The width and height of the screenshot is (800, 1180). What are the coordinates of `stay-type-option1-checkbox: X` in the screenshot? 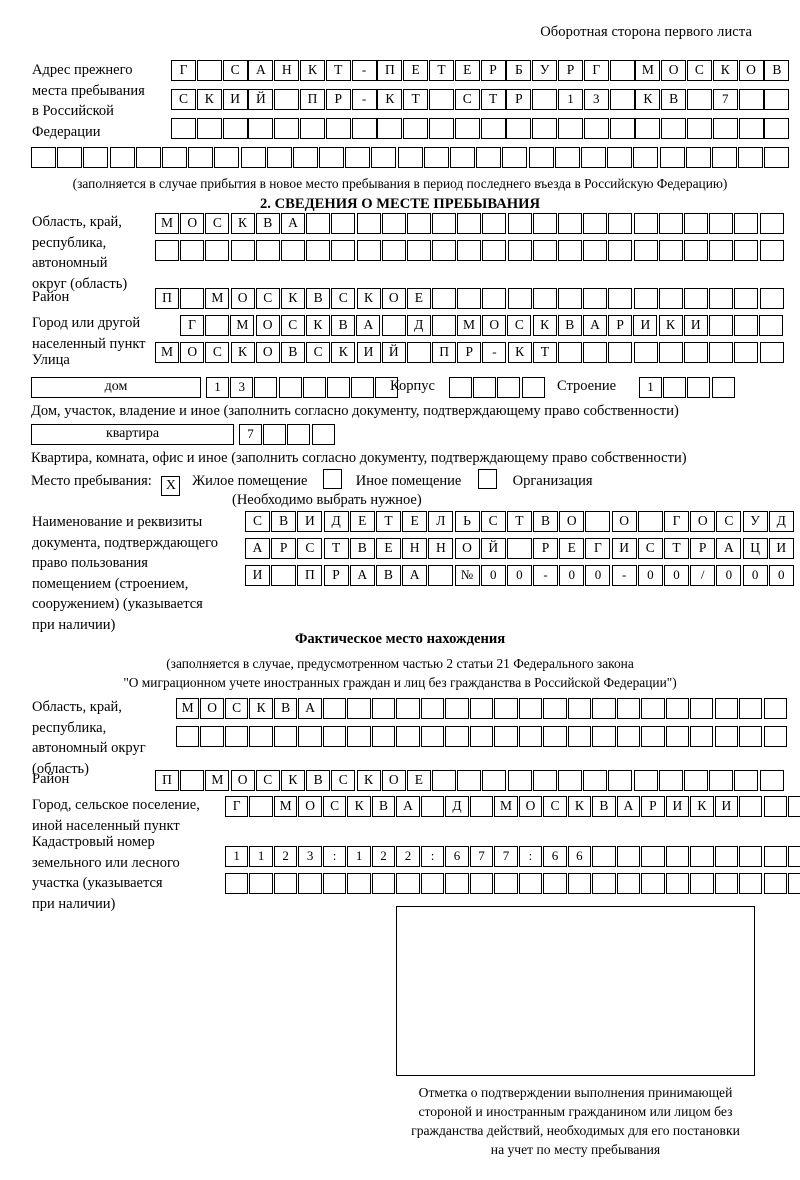 It's located at (171, 486).